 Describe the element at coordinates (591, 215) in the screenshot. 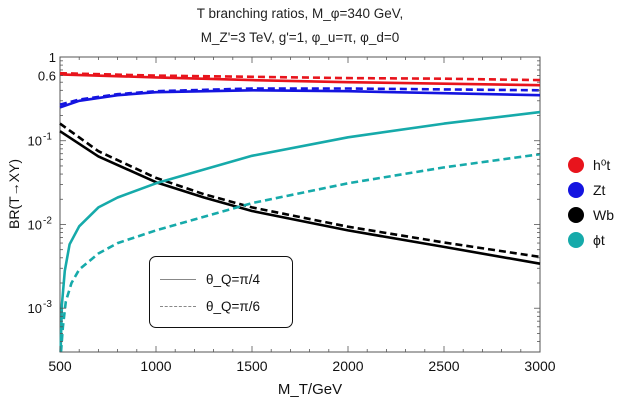

I see `legend-item-wb: Wb` at that location.